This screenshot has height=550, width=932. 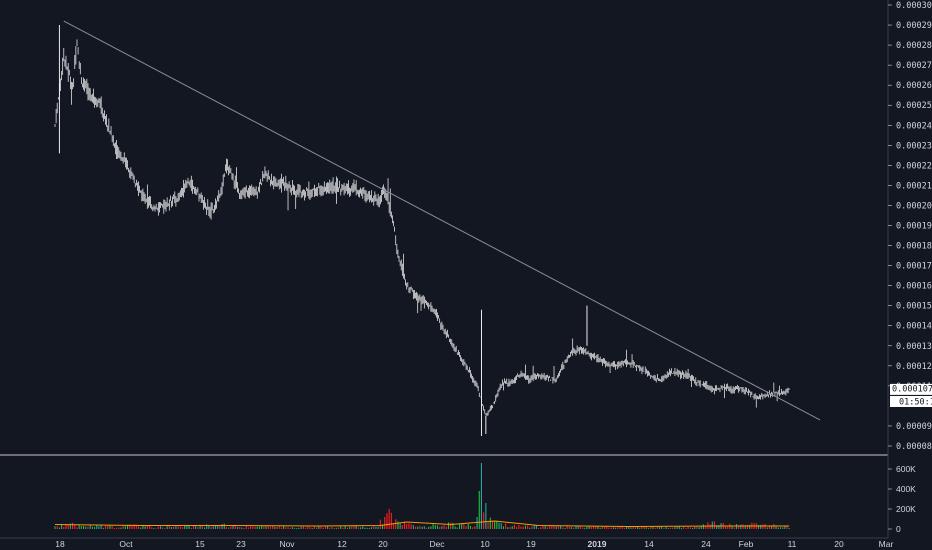 I want to click on price-tick-label: 0.00022000, so click(x=914, y=166).